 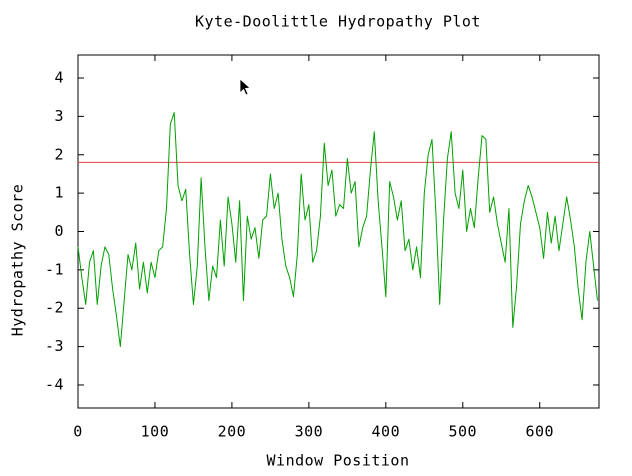 I want to click on x-tick-label: 200, so click(x=232, y=432).